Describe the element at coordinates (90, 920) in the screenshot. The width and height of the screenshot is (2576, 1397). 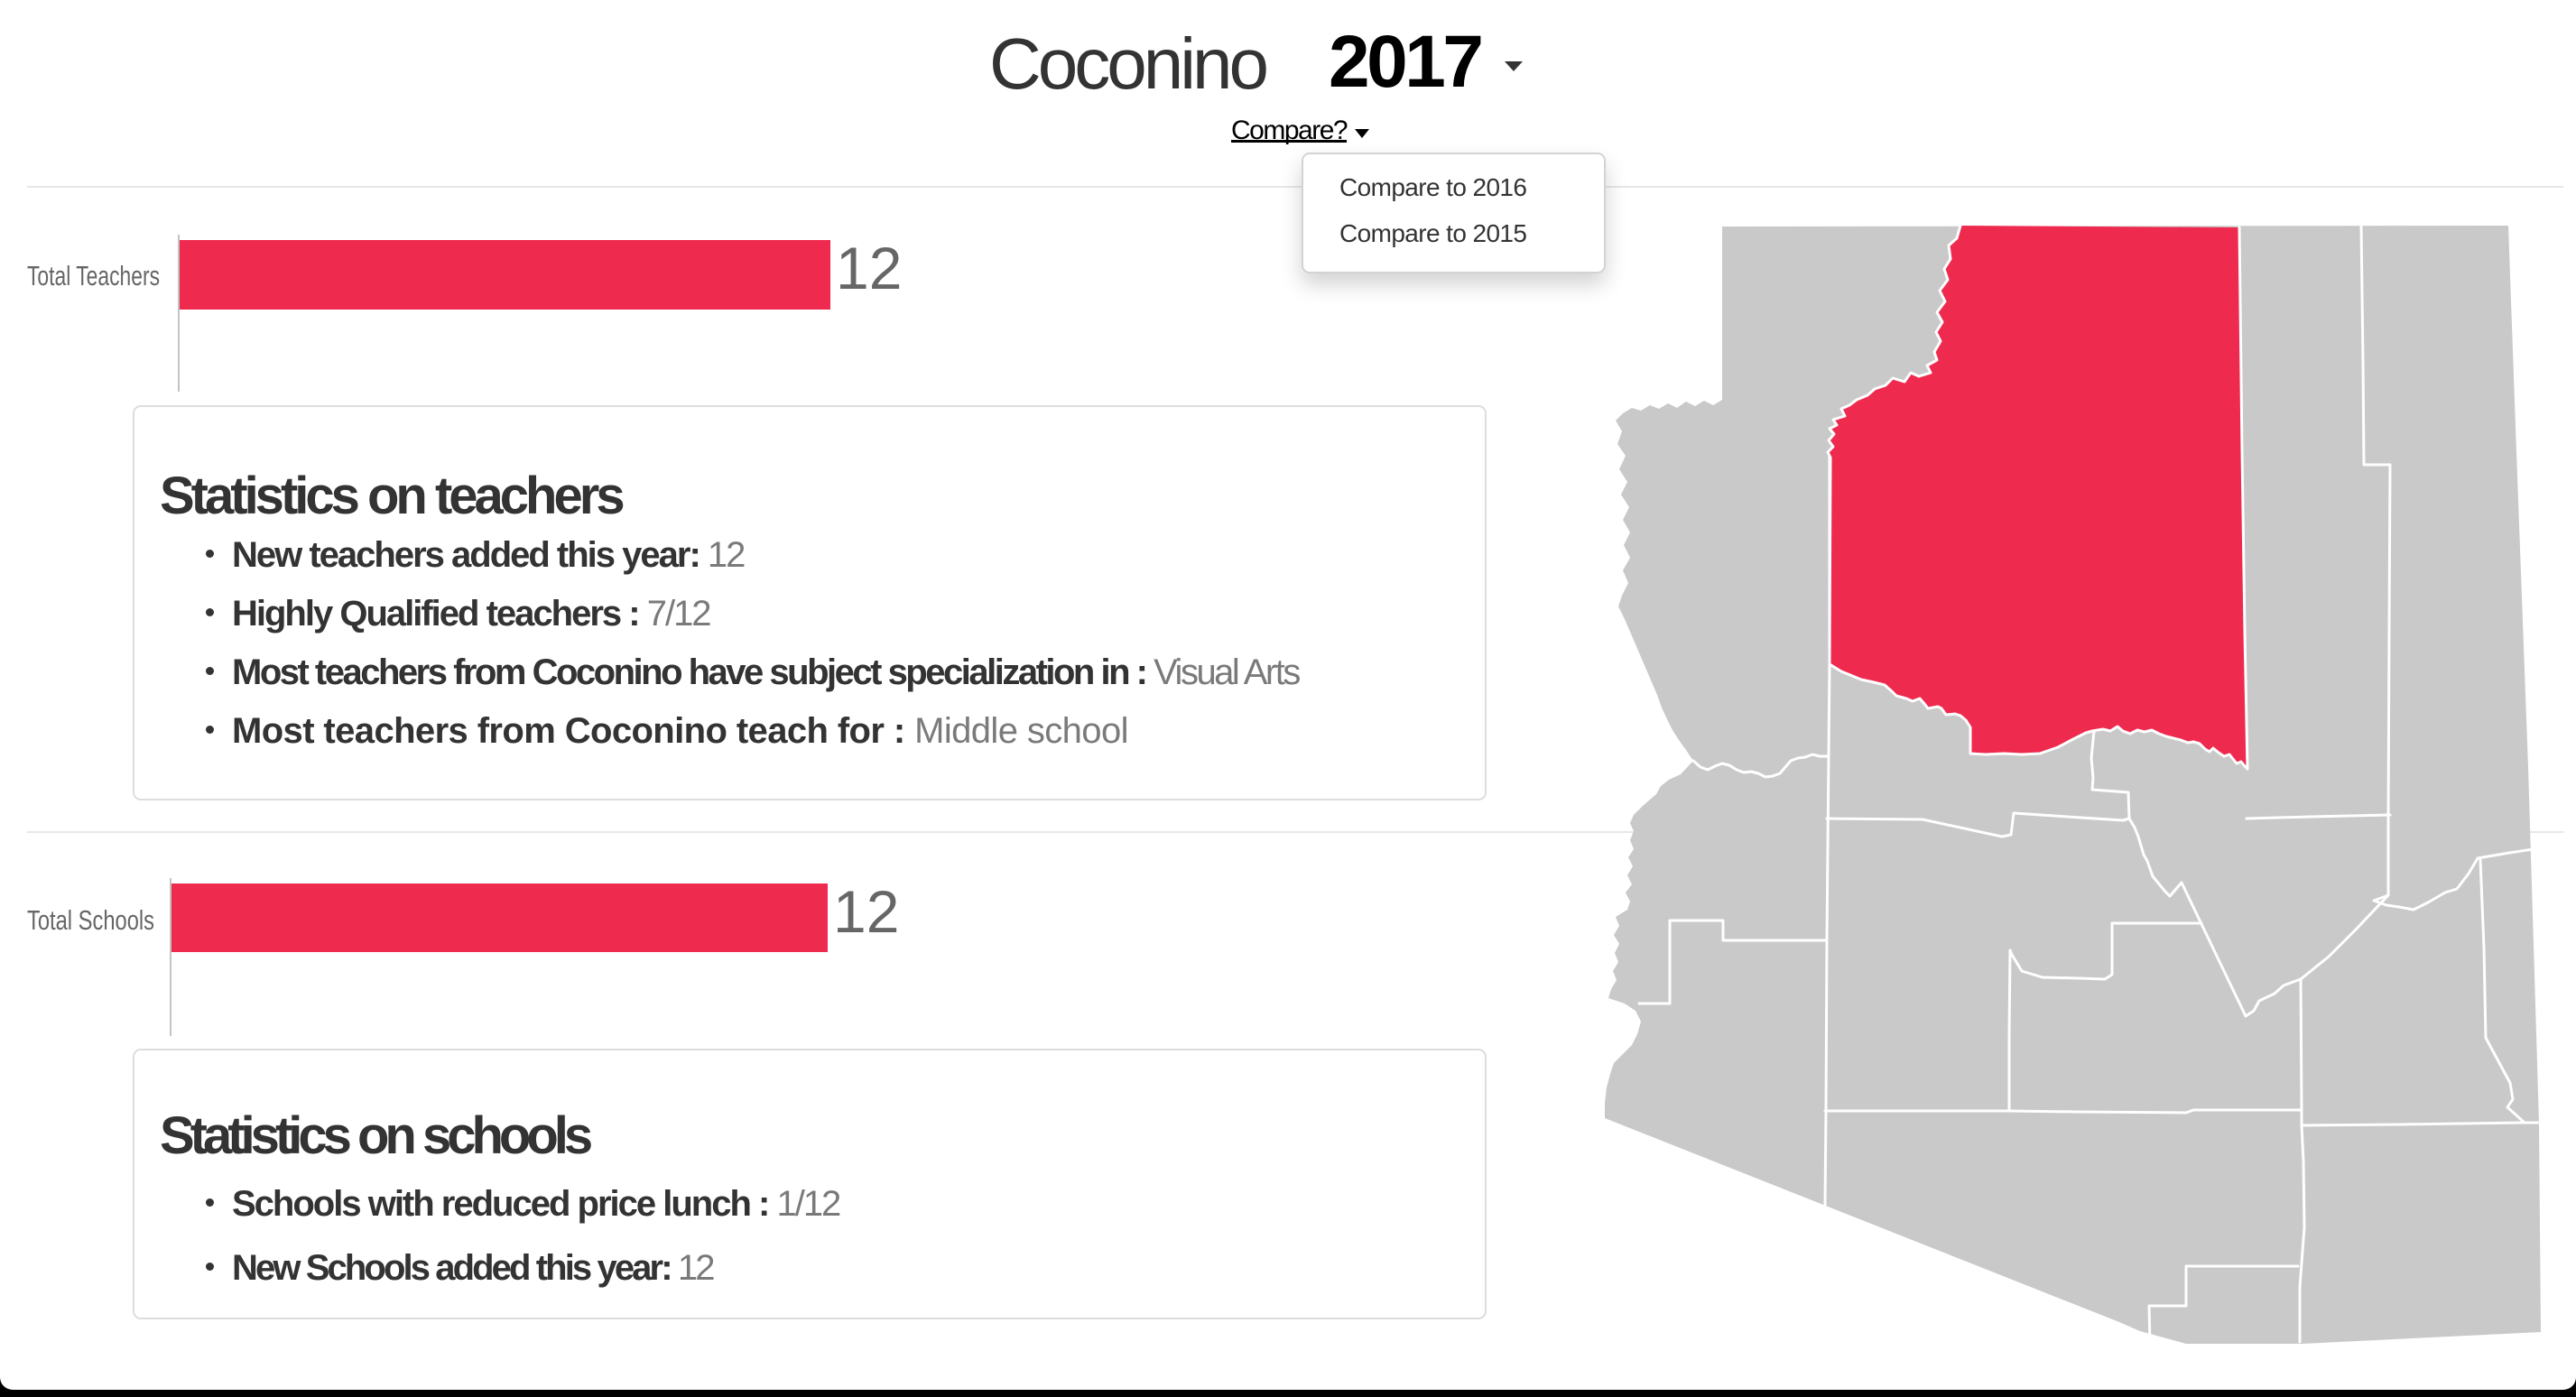
I see `svg-text: Total Schools` at that location.